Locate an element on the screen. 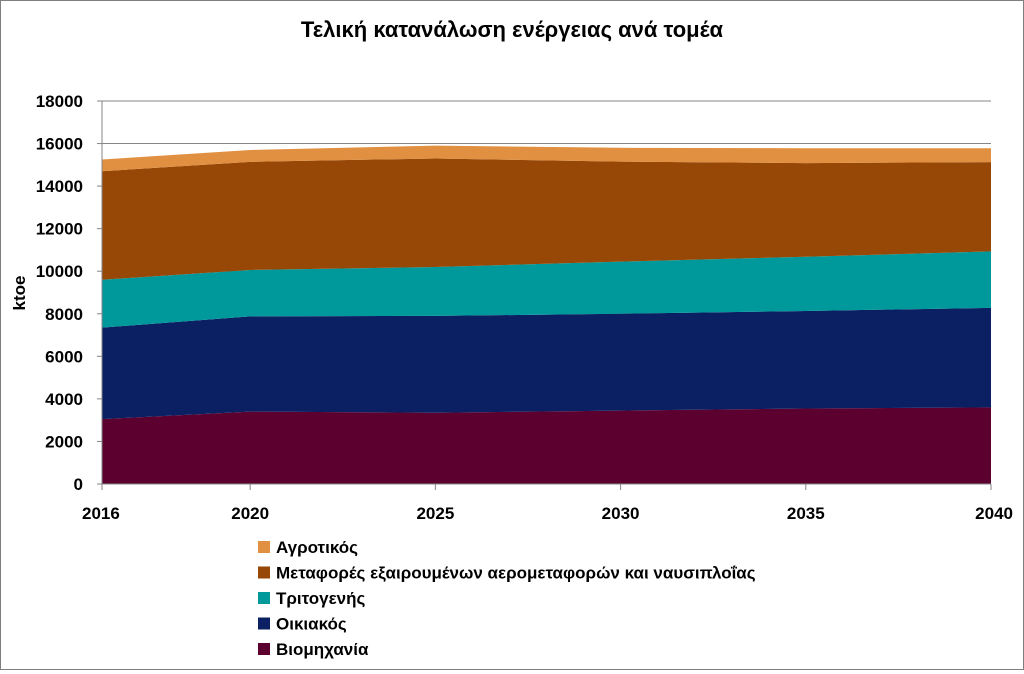 The width and height of the screenshot is (1024, 674). y-axis-title: ktoe is located at coordinates (19, 293).